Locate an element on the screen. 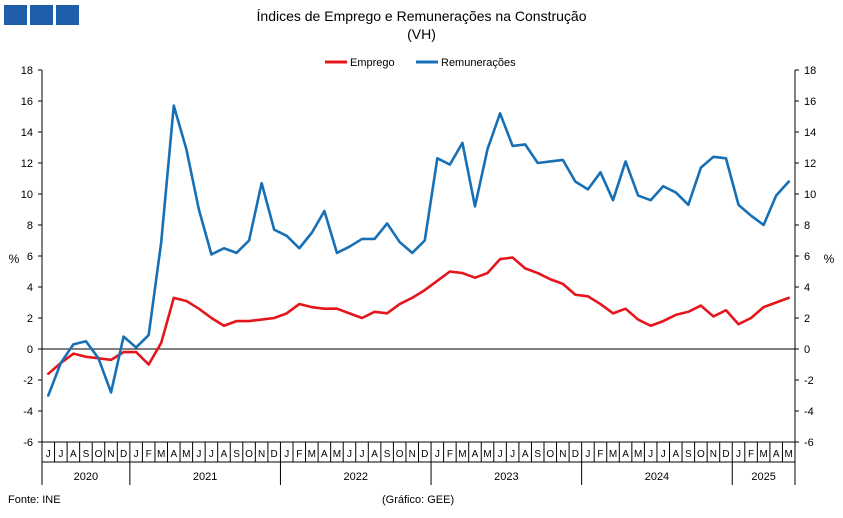 This screenshot has width=843, height=518. right-tick-label: 2 is located at coordinates (807, 319).